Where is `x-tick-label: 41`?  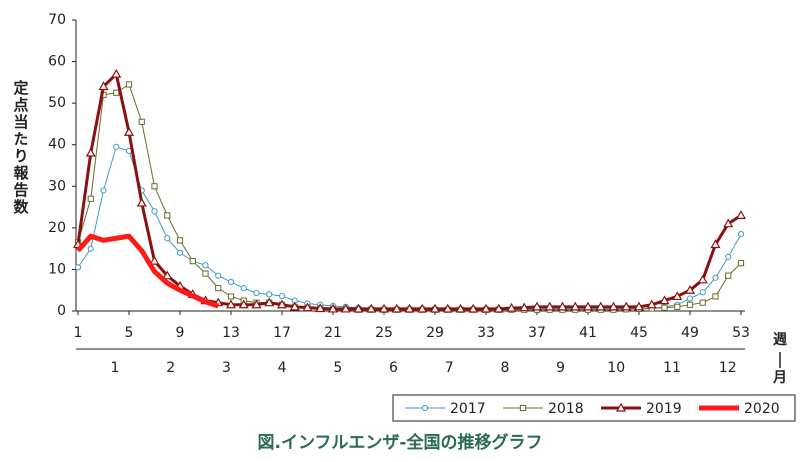
x-tick-label: 41 is located at coordinates (588, 333).